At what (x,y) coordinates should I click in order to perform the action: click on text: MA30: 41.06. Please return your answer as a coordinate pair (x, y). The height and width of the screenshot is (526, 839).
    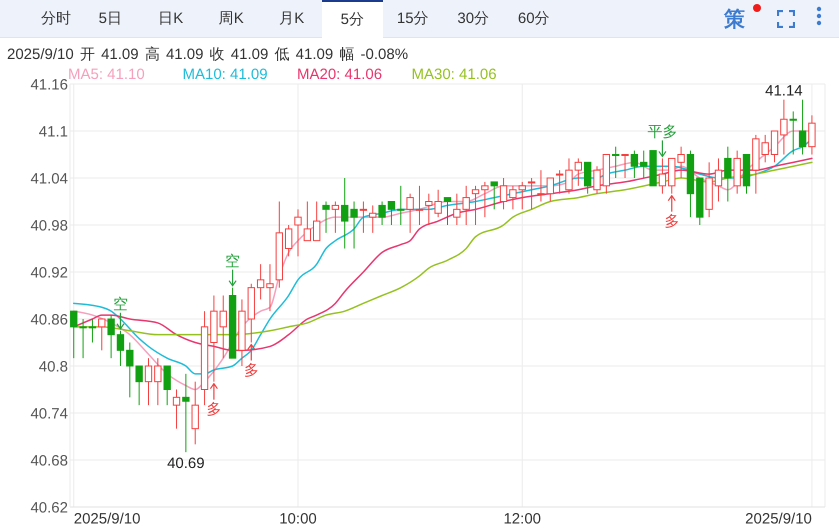
    Looking at the image, I should click on (455, 75).